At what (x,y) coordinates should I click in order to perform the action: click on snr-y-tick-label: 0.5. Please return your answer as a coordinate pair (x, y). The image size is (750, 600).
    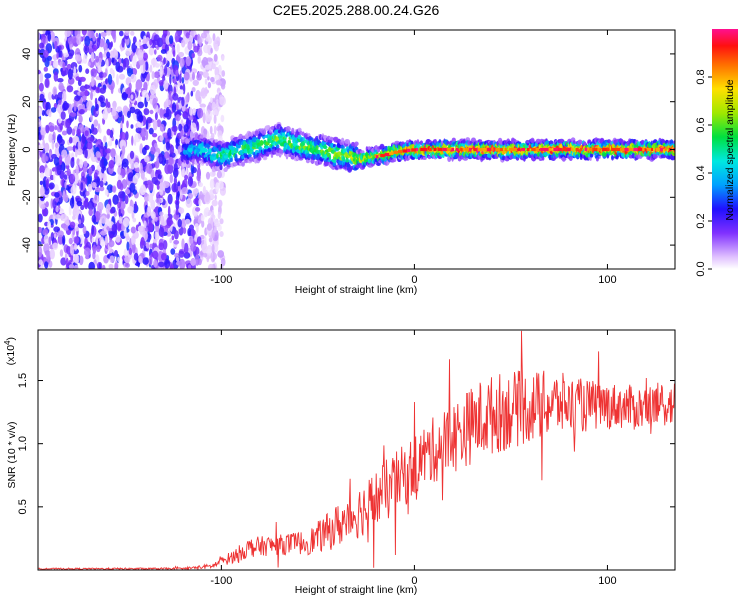
    Looking at the image, I should click on (23, 506).